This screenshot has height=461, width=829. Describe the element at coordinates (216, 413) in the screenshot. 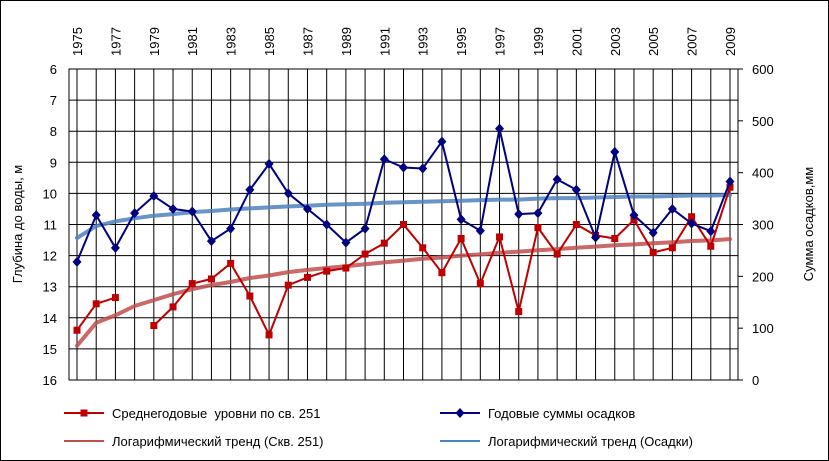

I see `legend-label: Среднегодовые уровни по св. 251` at that location.